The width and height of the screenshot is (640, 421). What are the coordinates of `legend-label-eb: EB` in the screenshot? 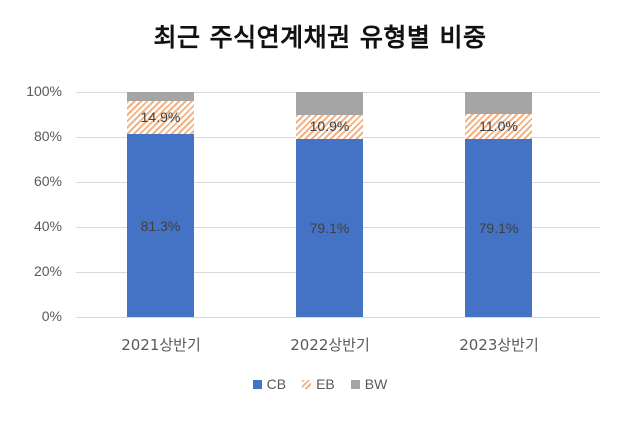 It's located at (325, 384).